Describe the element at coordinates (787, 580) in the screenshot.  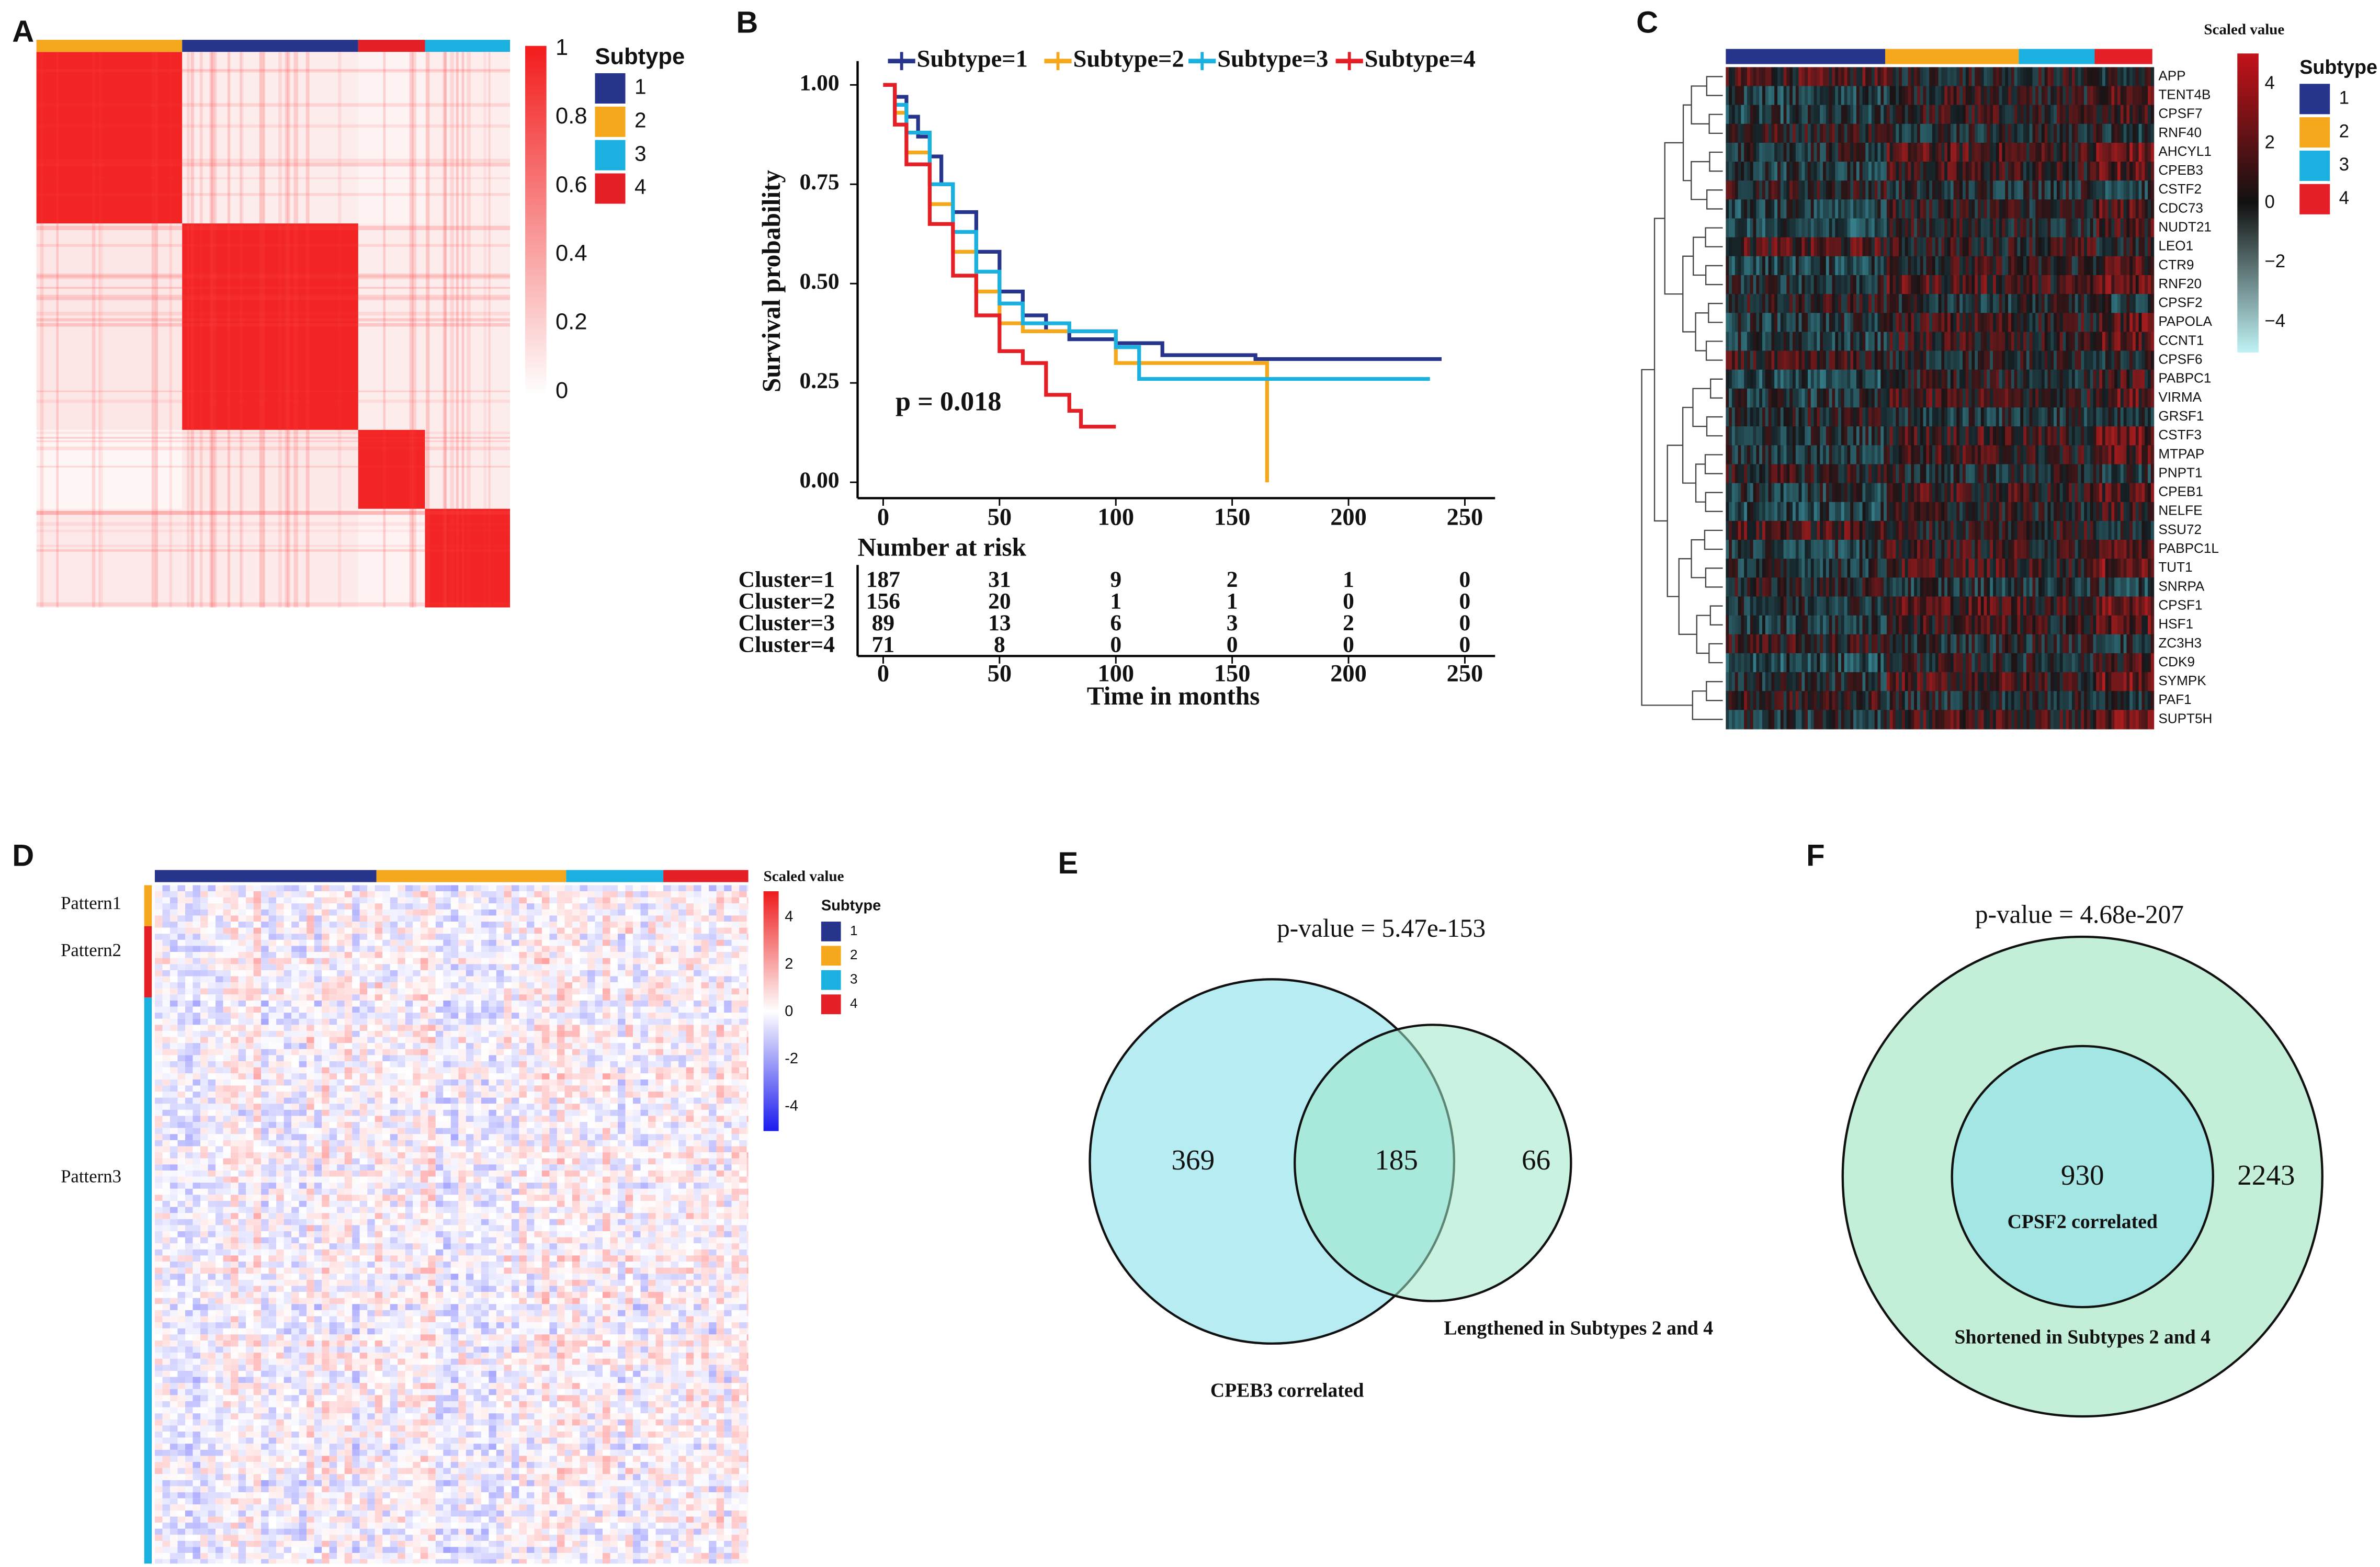
I see `risk-row-label: Cluster=1` at that location.